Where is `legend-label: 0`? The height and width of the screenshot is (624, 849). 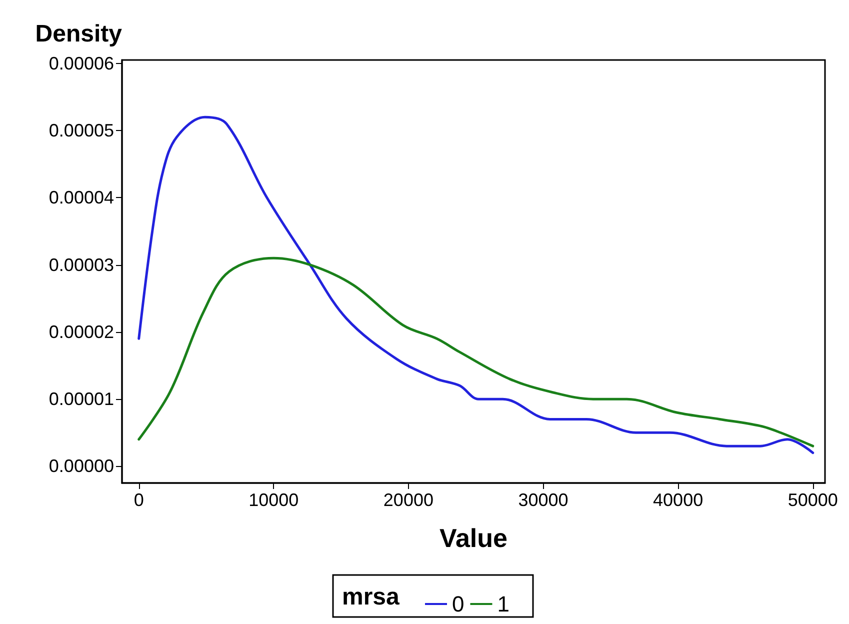 legend-label: 0 is located at coordinates (458, 604).